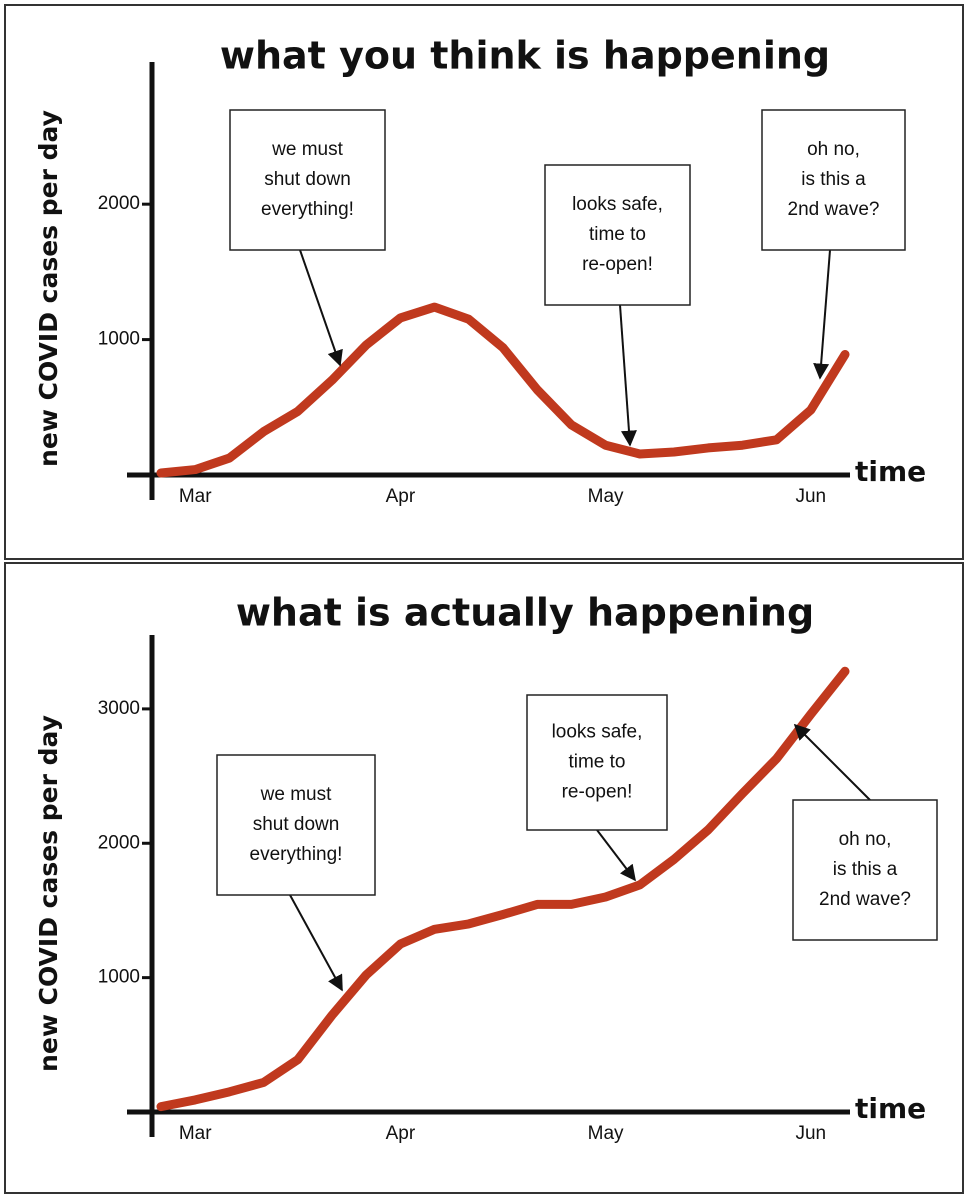  What do you see at coordinates (119, 708) in the screenshot?
I see `y-tick-label: 3000` at bounding box center [119, 708].